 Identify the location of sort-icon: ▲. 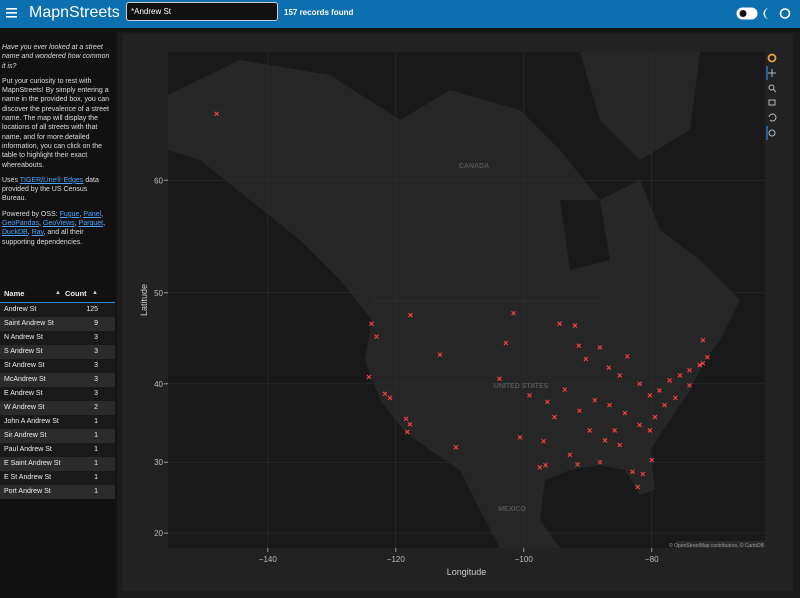
(58, 293).